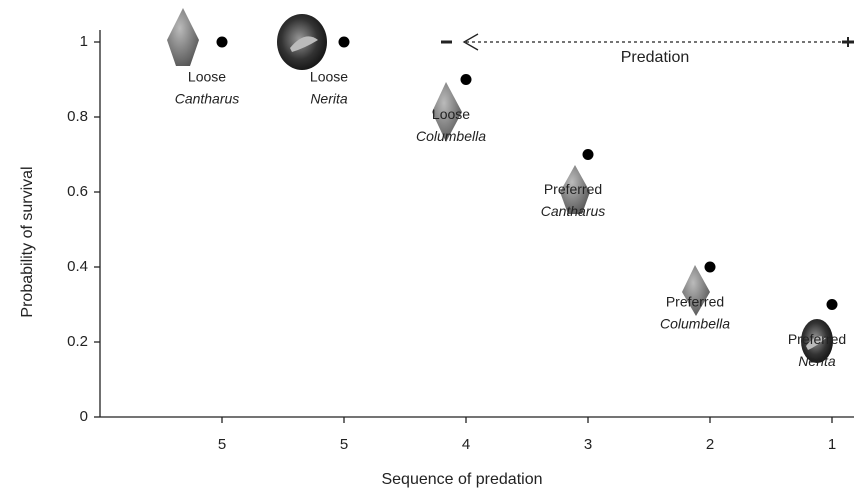  Describe the element at coordinates (710, 444) in the screenshot. I see `x-tick-label: 2` at that location.